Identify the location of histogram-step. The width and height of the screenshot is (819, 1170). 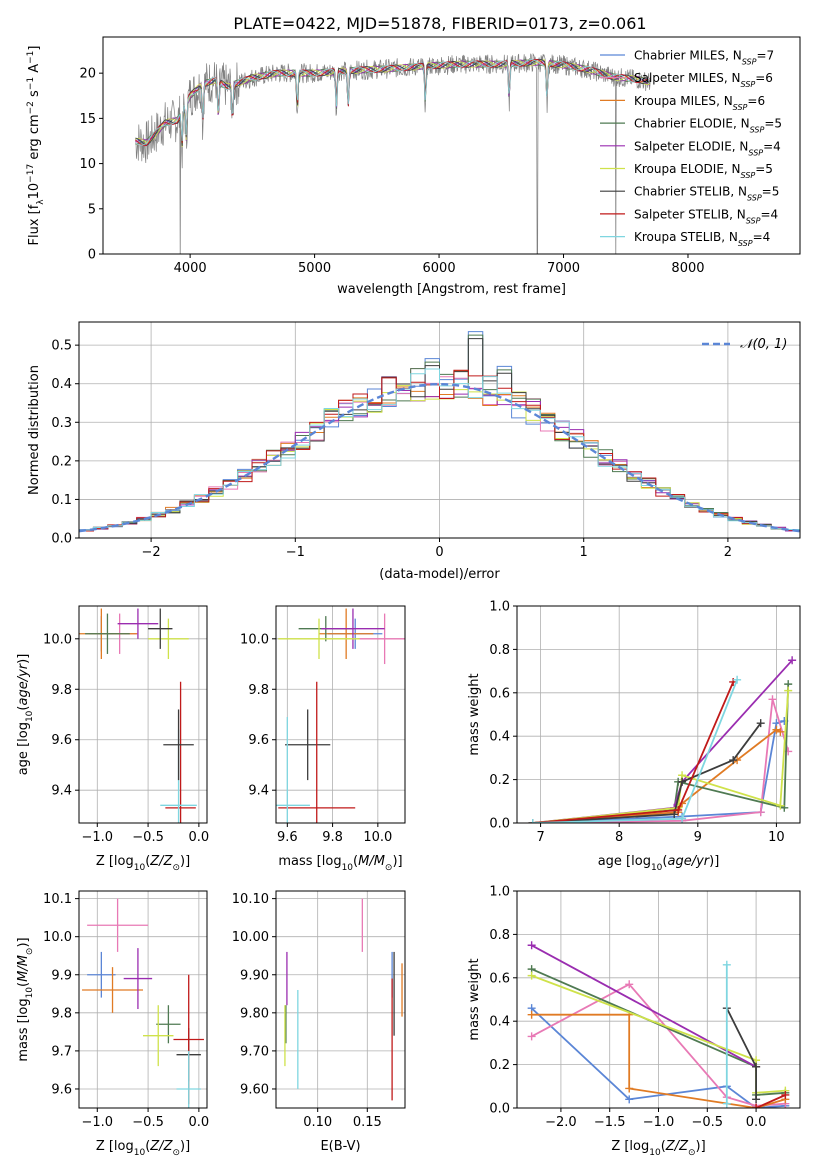
(439, 451).